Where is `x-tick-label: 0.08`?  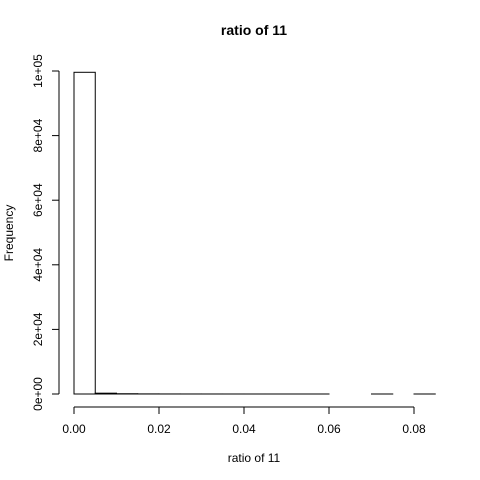 x-tick-label: 0.08 is located at coordinates (414, 429).